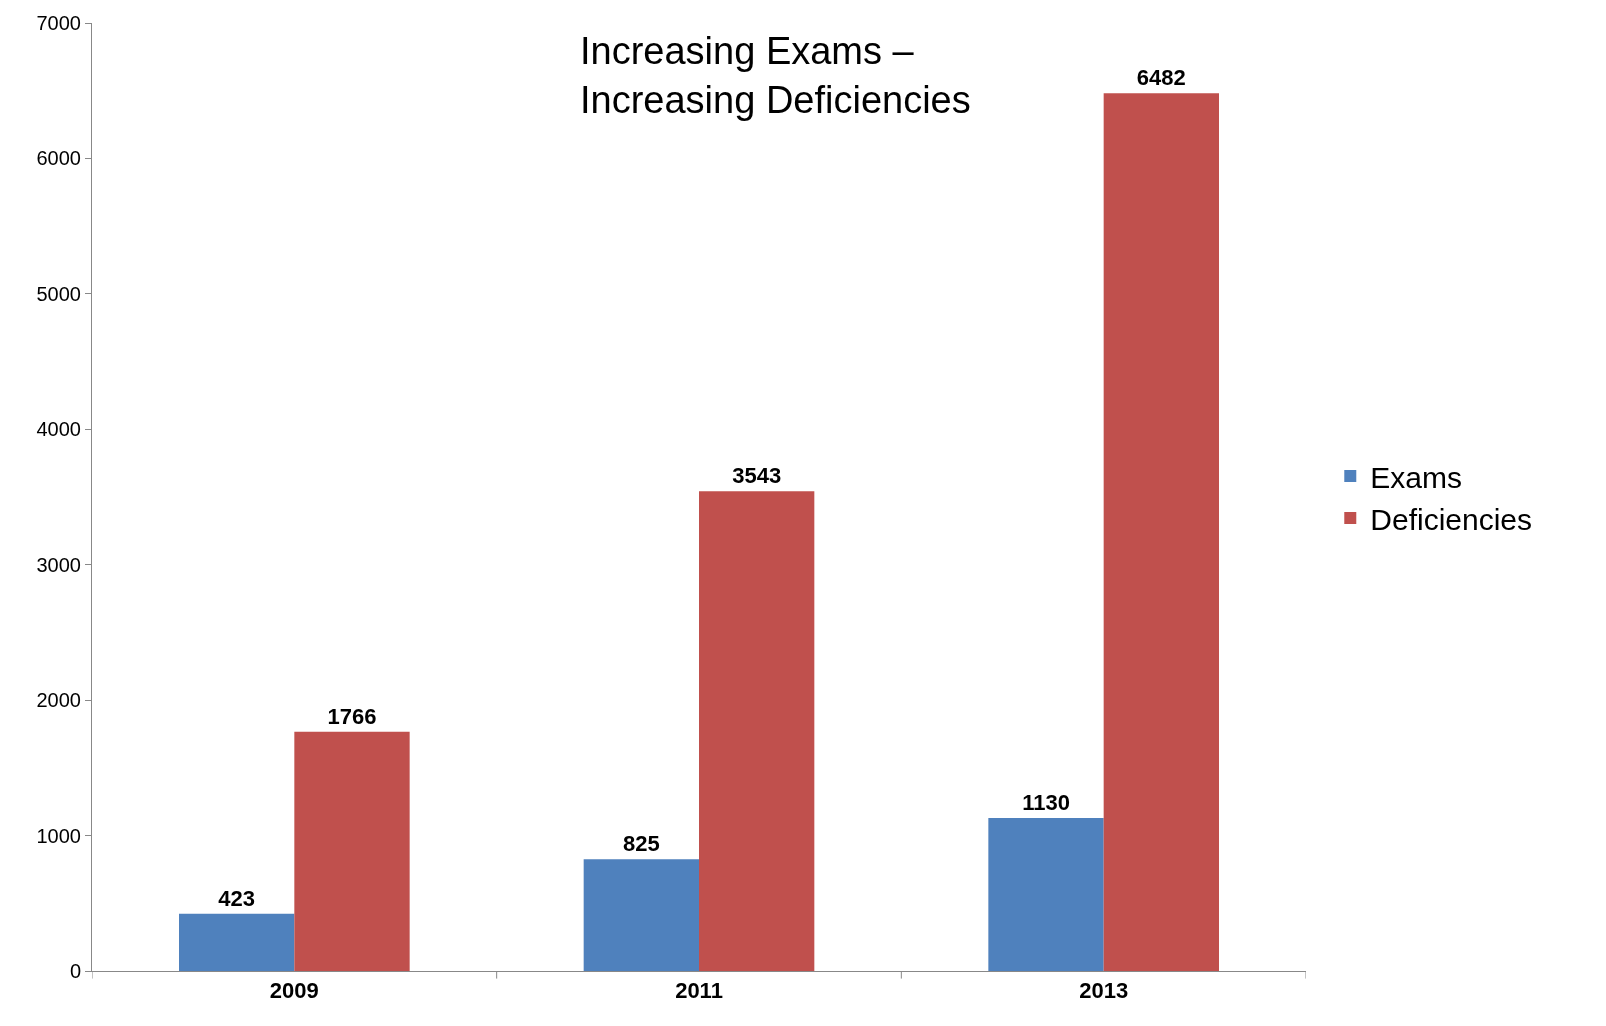 This screenshot has width=1606, height=1026. I want to click on legend-label: Exams, so click(1416, 477).